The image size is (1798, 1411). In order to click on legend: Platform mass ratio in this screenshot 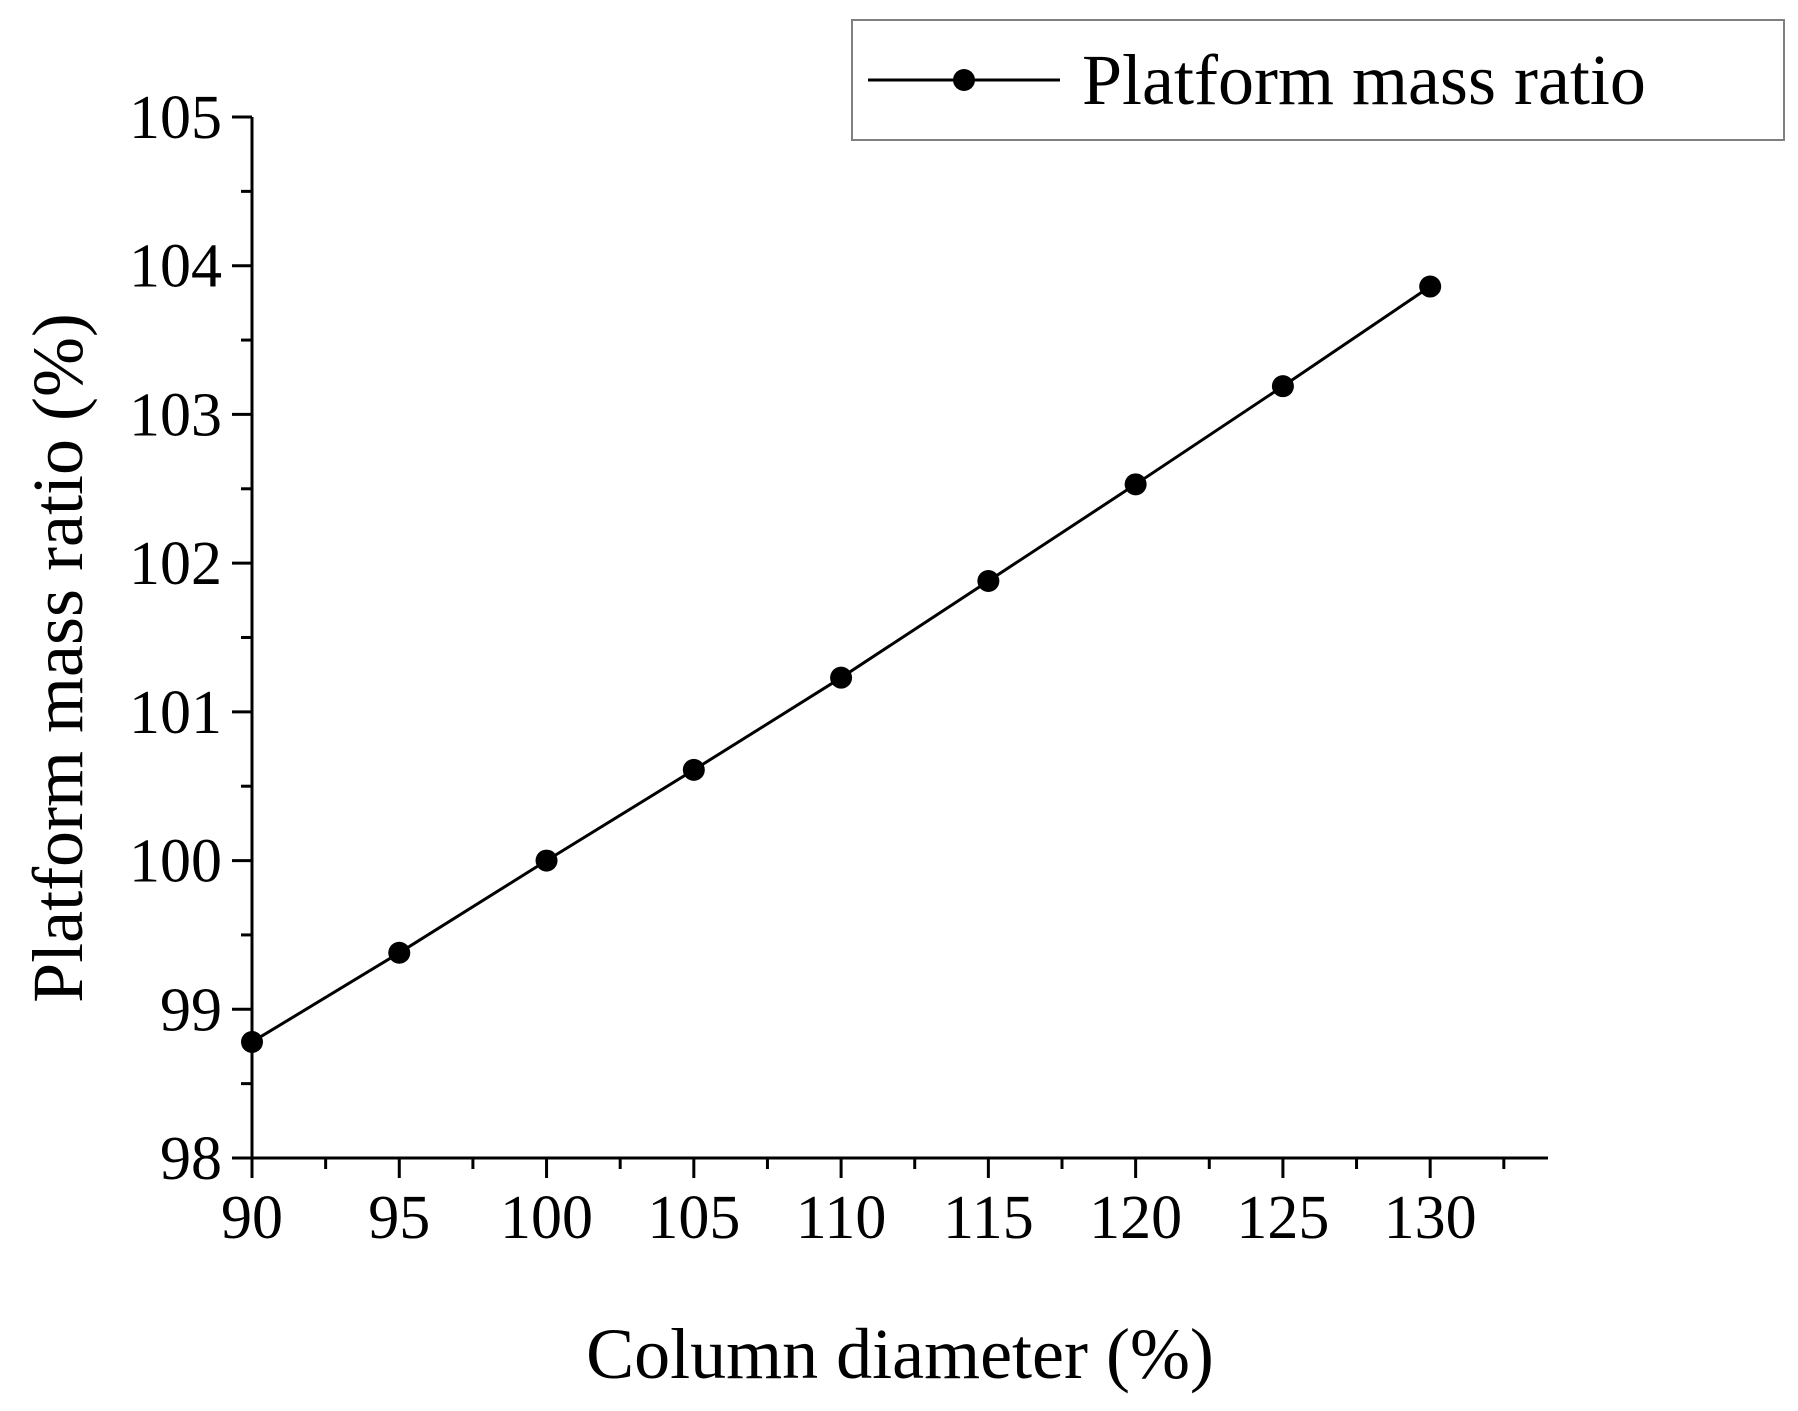, I will do `click(1318, 80)`.